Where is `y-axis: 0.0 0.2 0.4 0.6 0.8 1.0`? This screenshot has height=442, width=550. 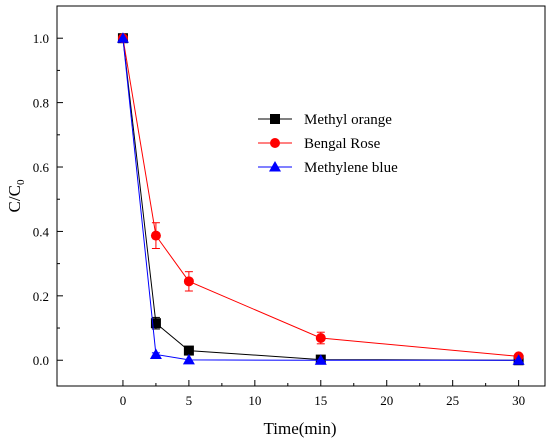
y-axis: 0.0 0.2 0.4 0.6 0.8 1.0 is located at coordinates (48, 199).